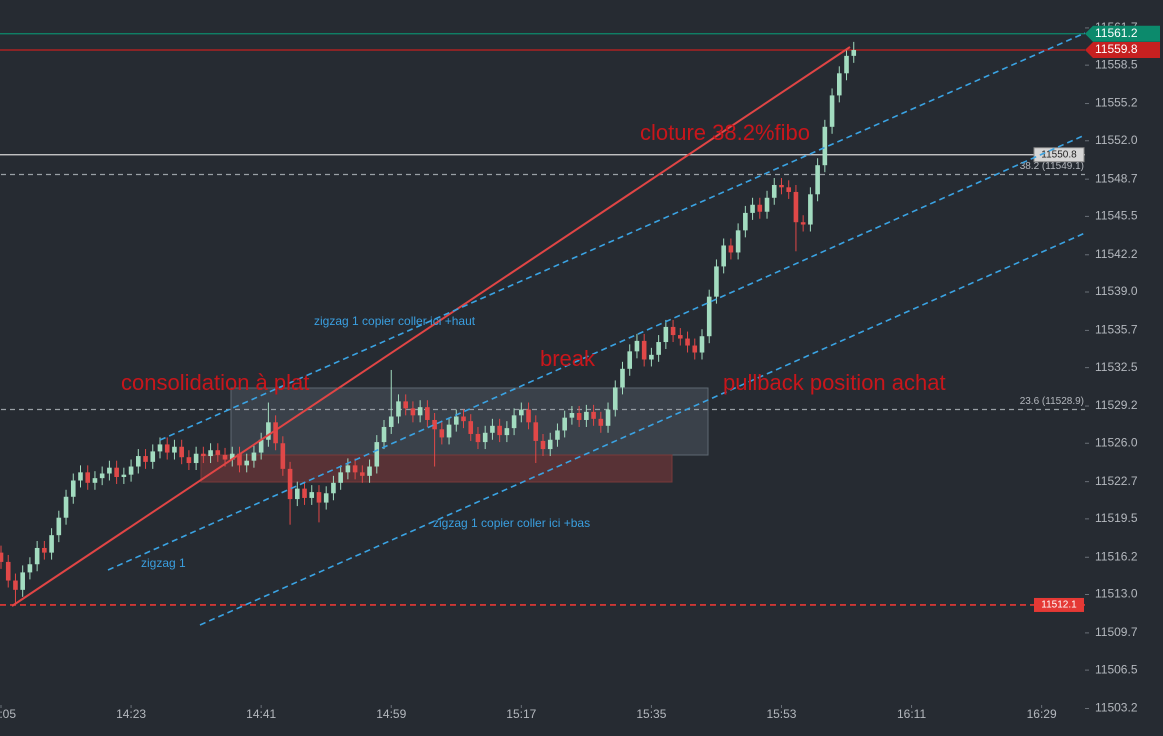 This screenshot has height=736, width=1163. I want to click on price-tag-label: 11550.8, so click(1059, 154).